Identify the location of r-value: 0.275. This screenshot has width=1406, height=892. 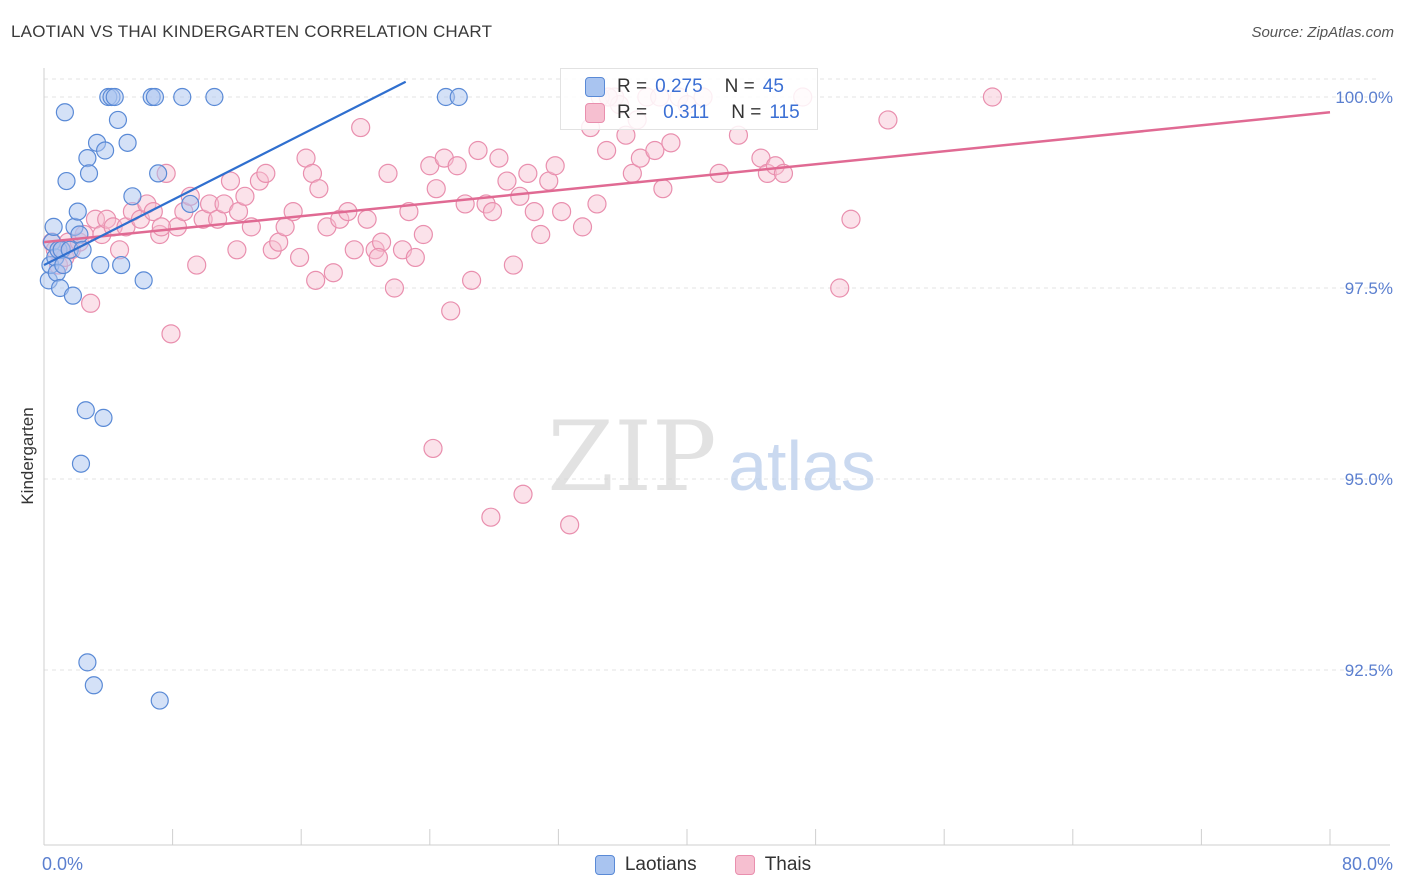
(679, 86).